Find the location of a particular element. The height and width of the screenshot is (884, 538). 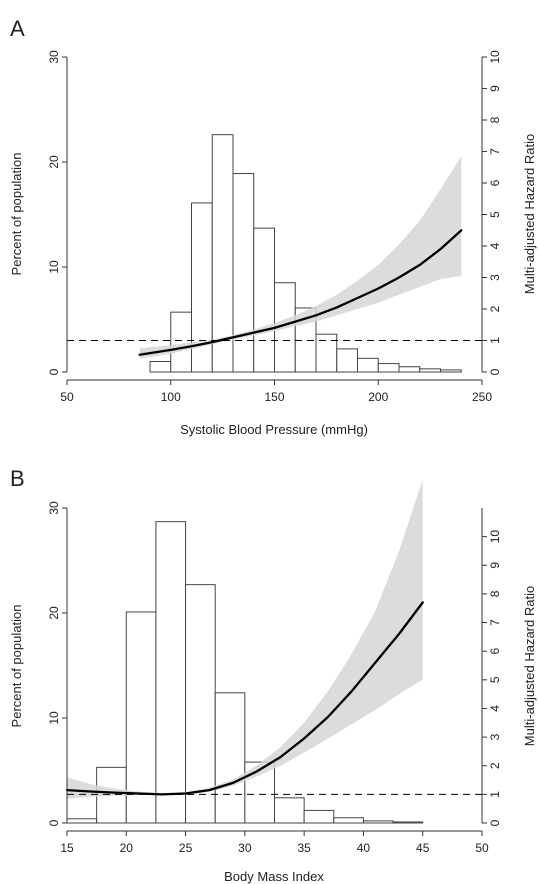

x-axis-label: Body Mass Index is located at coordinates (274, 876).